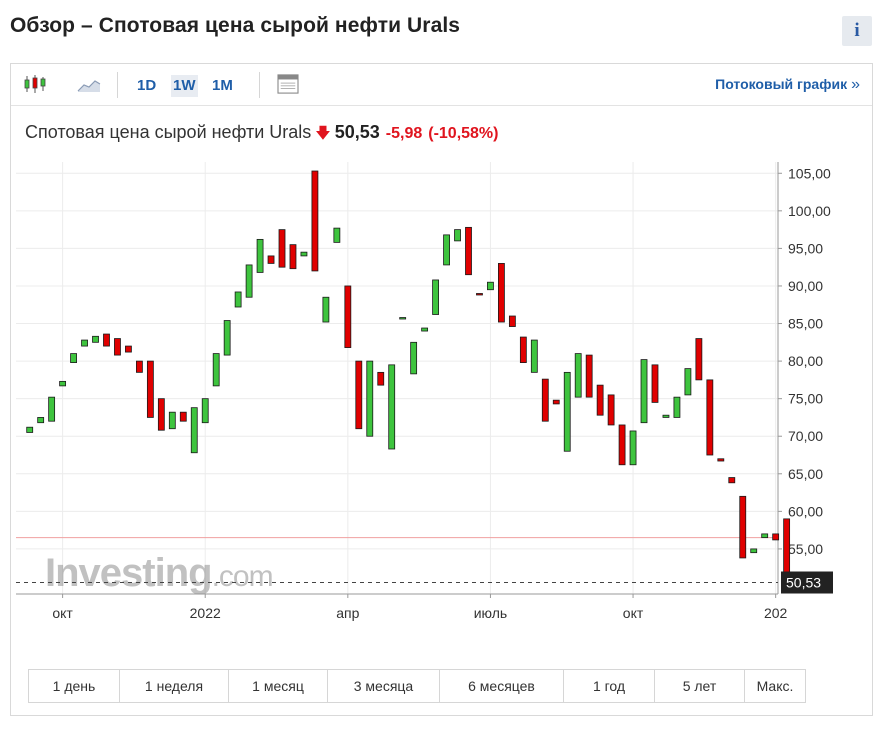 This screenshot has height=729, width=882. Describe the element at coordinates (805, 399) in the screenshot. I see `y-tick-label: 75,00` at that location.